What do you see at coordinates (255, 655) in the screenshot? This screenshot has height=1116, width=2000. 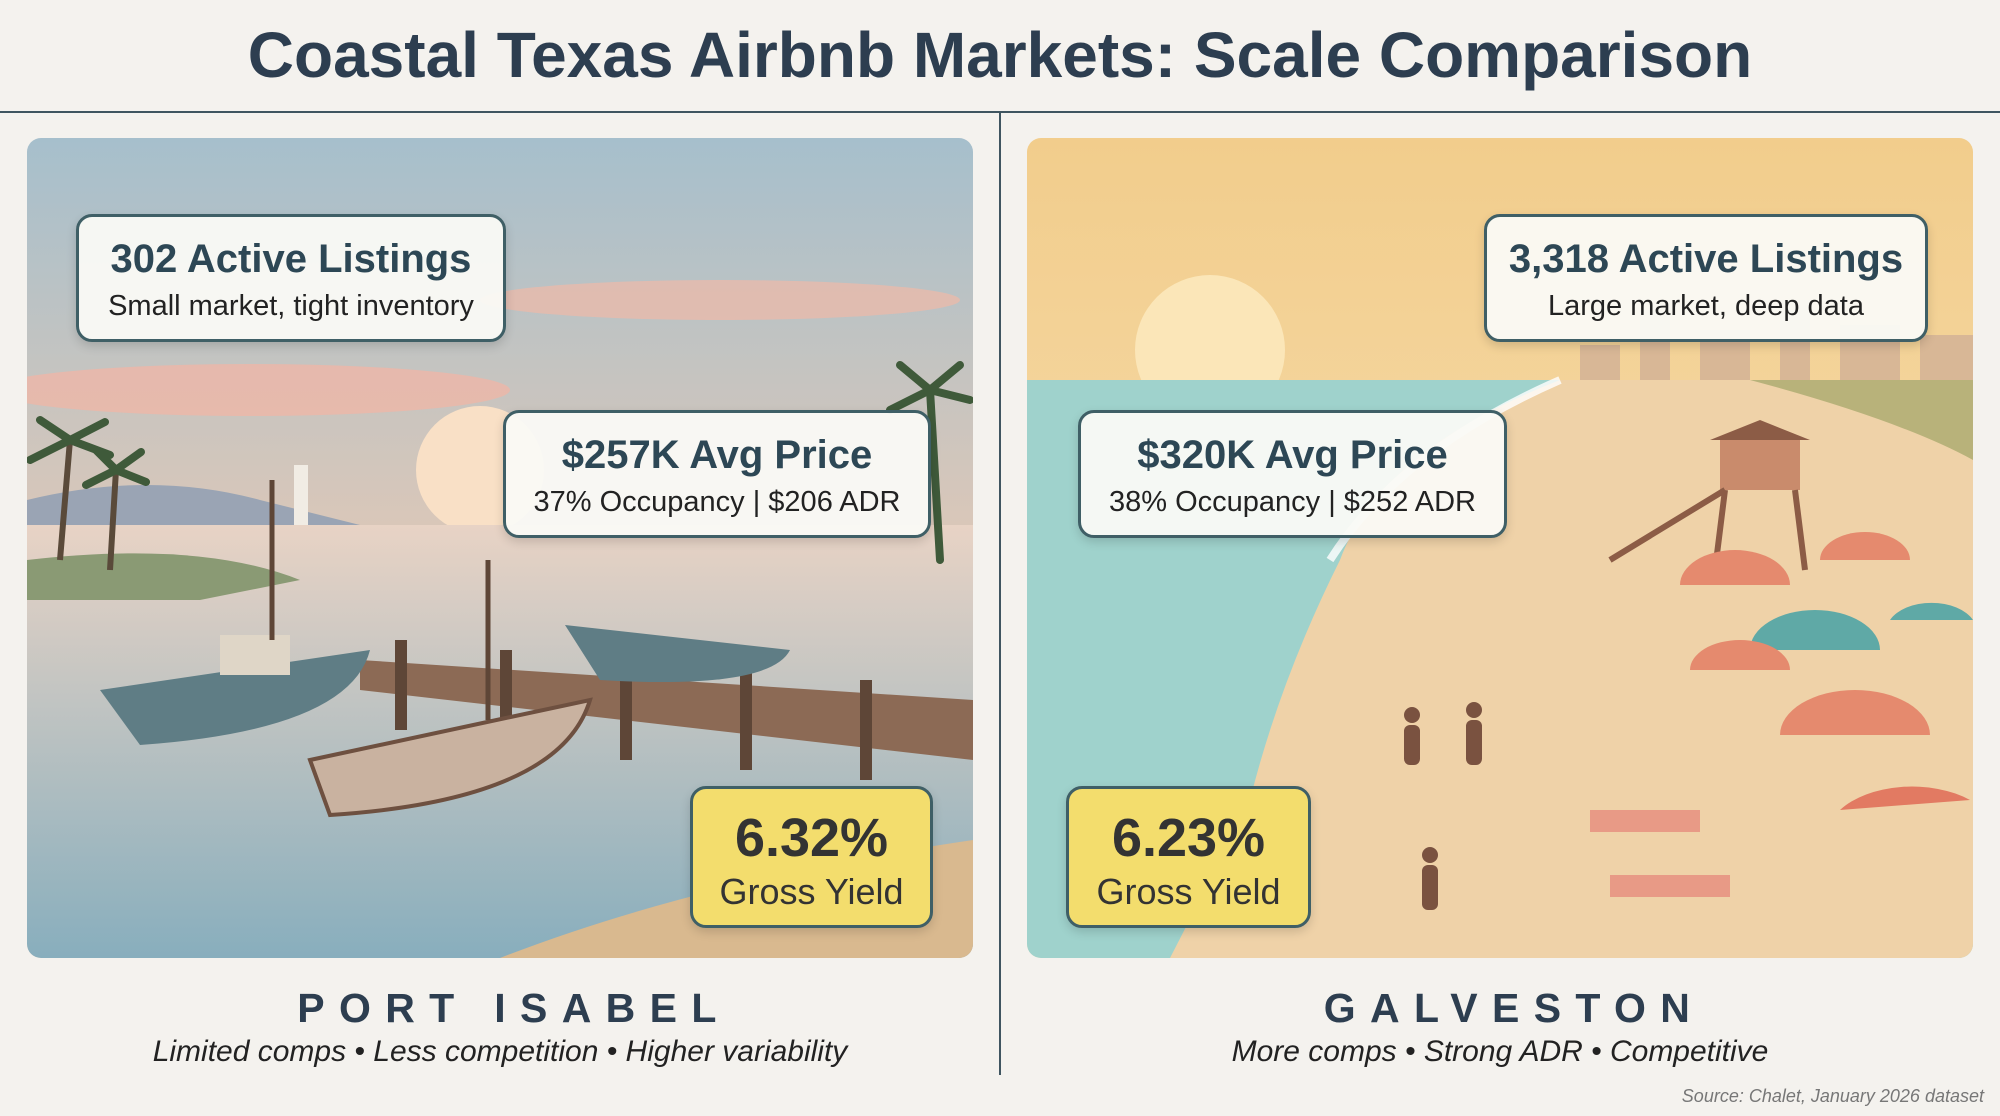 I see `boat-cabin` at bounding box center [255, 655].